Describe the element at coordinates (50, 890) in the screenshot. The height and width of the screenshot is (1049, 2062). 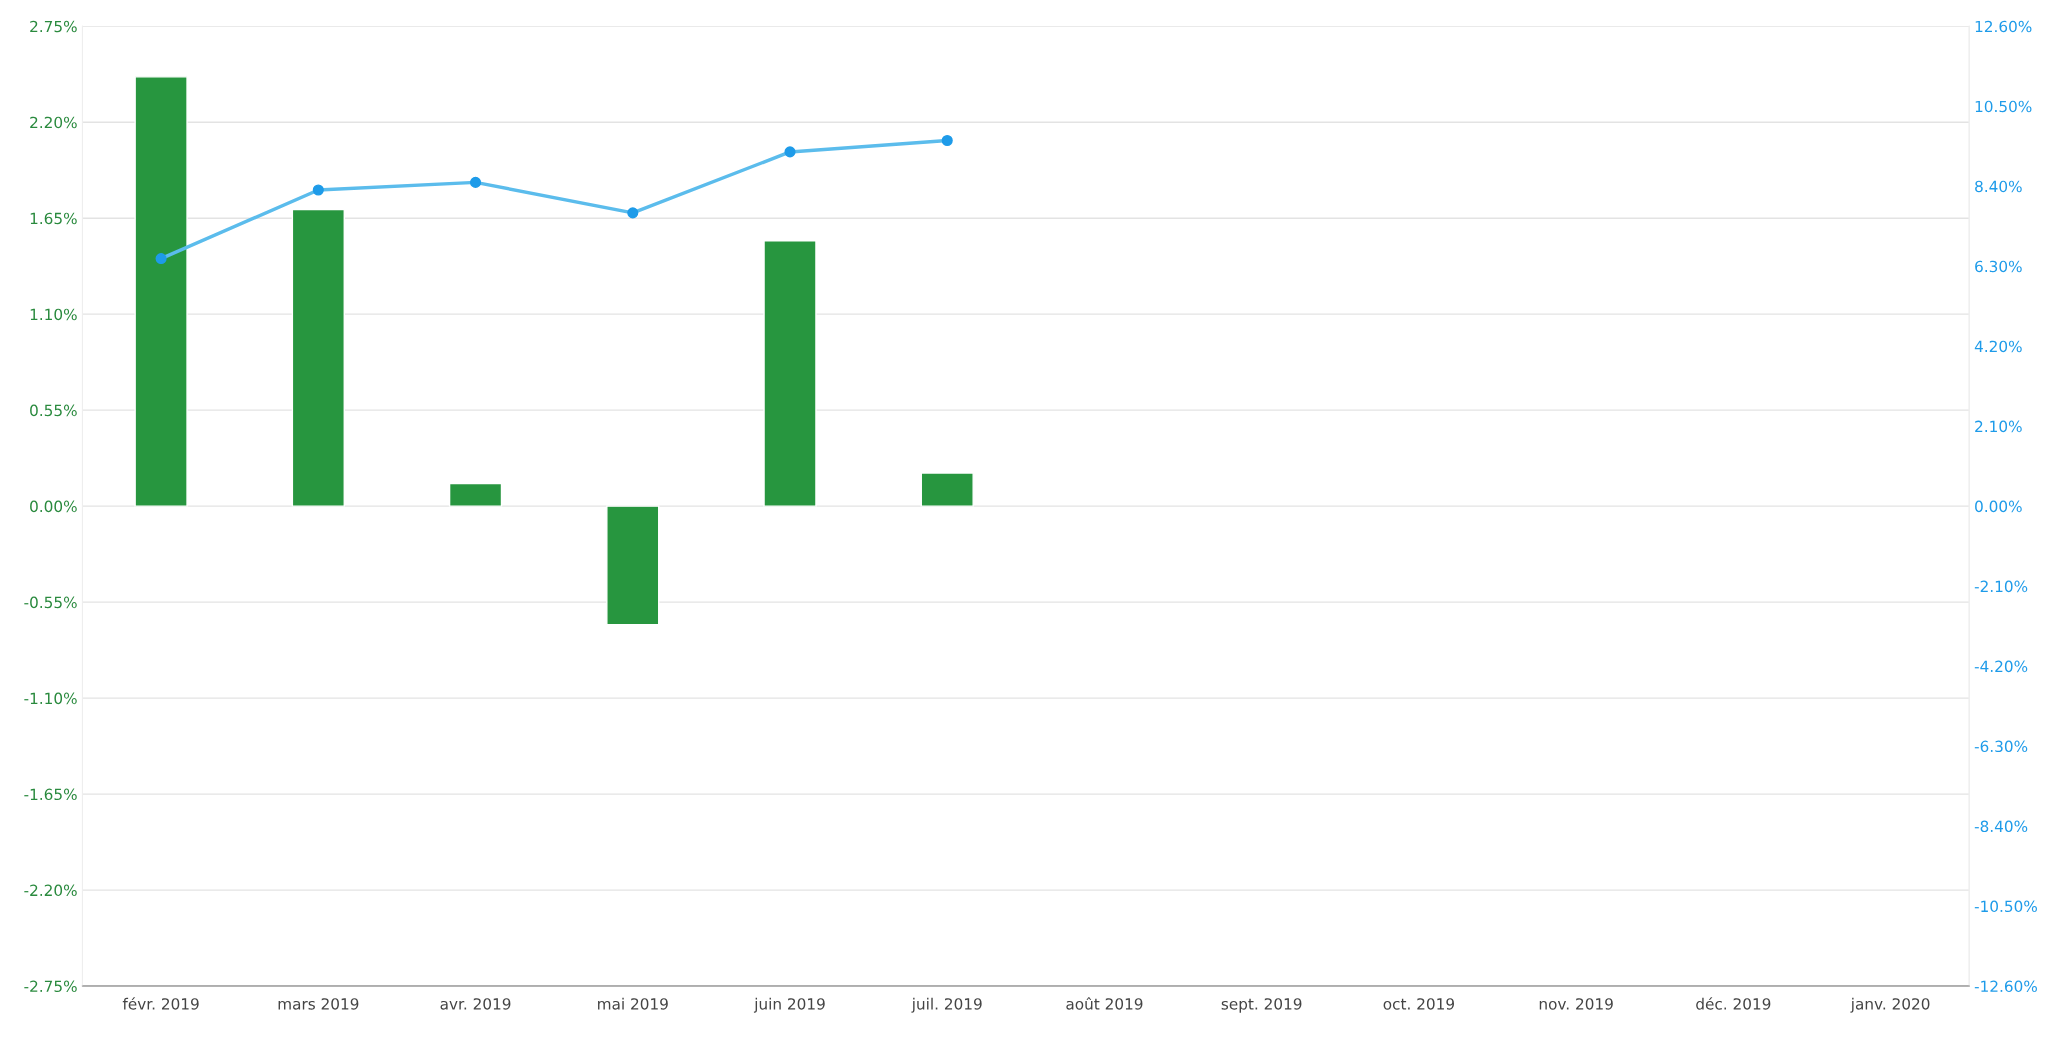
I see `y-tick-label: -2.20%` at that location.